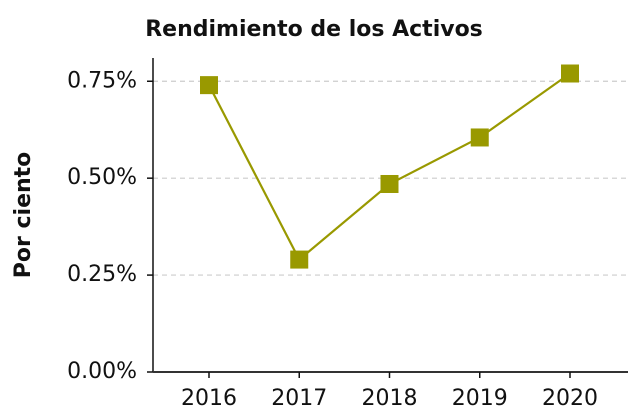 The width and height of the screenshot is (628, 412). What do you see at coordinates (209, 398) in the screenshot?
I see `x-tick-label: 2016` at bounding box center [209, 398].